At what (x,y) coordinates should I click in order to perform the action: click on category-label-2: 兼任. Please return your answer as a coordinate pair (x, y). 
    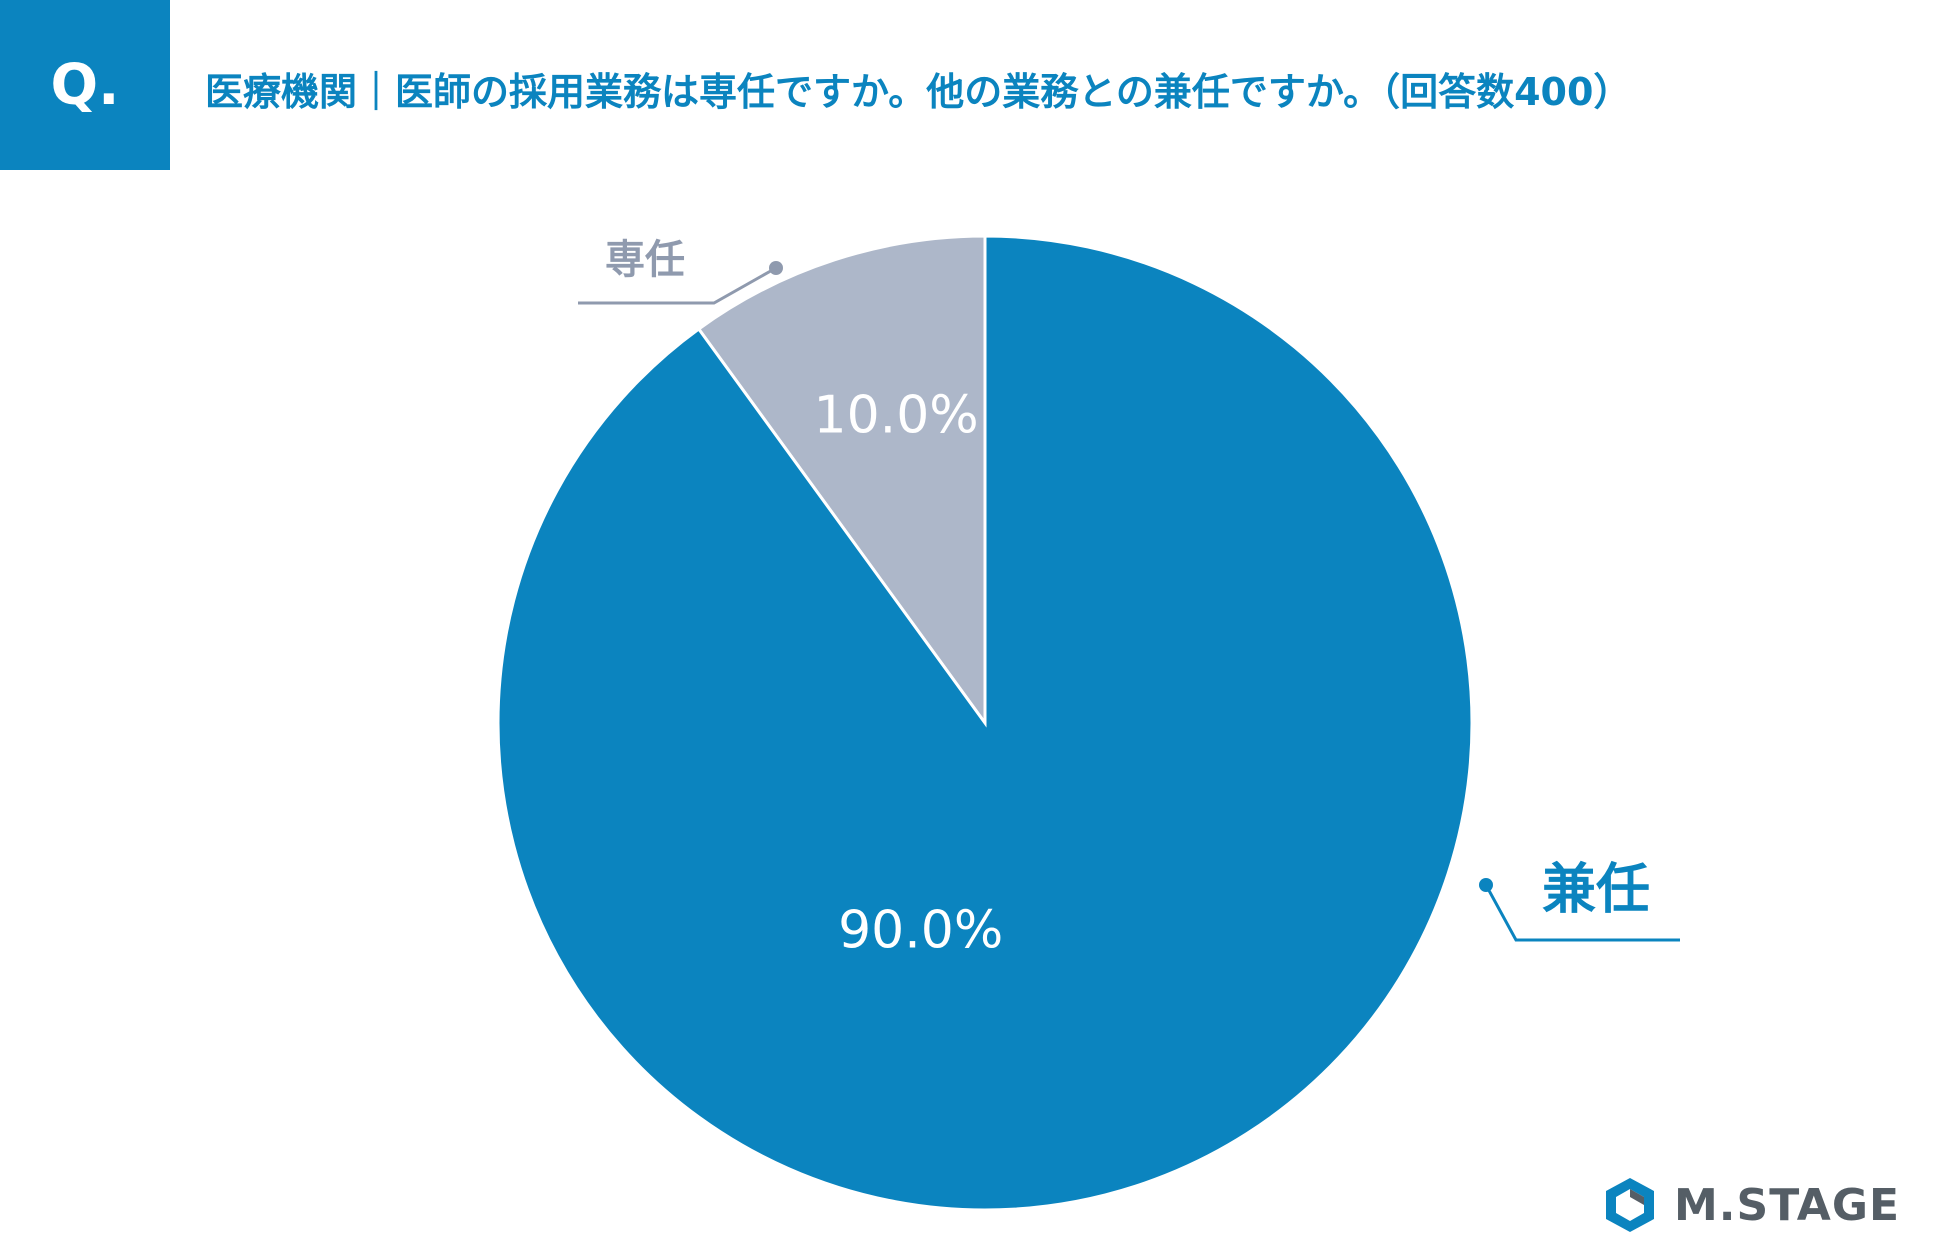
    Looking at the image, I should click on (1596, 889).